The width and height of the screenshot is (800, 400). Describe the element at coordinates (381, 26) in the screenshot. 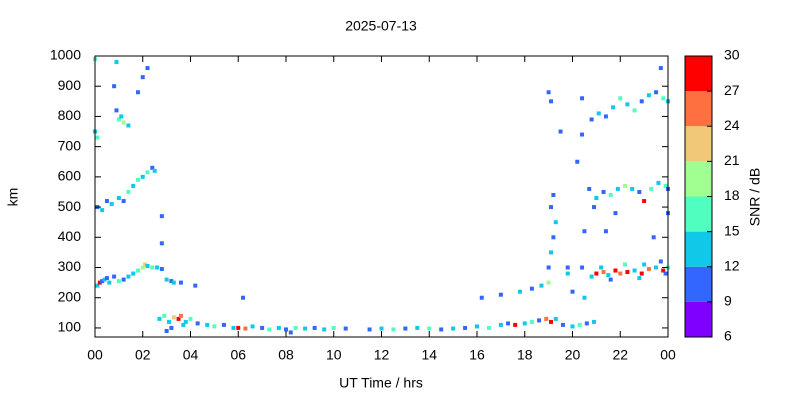

I see `chart-title: 2025-07-13` at that location.